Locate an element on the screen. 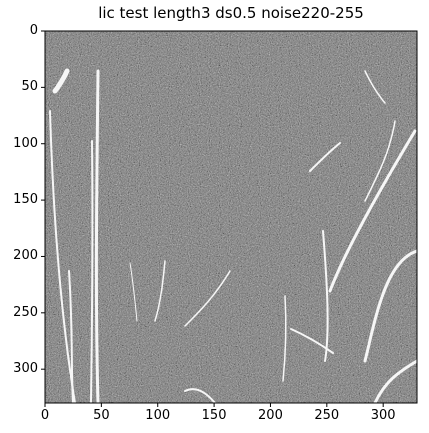  x-tick-label: 100 is located at coordinates (158, 416).